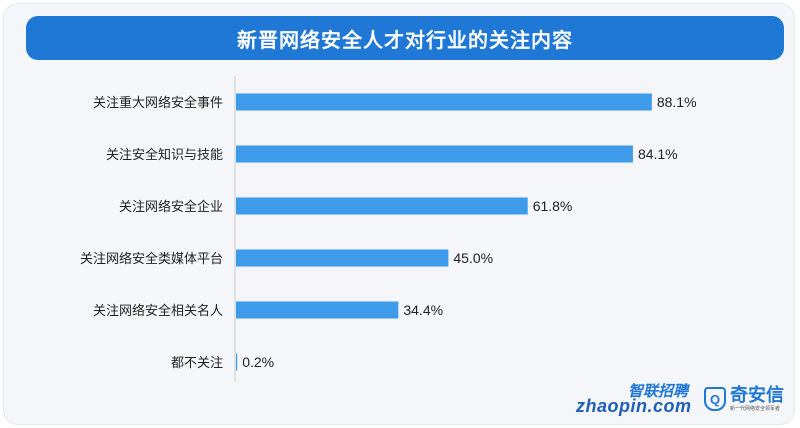 The image size is (800, 428). What do you see at coordinates (757, 395) in the screenshot?
I see `qax-logo-name: 奇安信` at bounding box center [757, 395].